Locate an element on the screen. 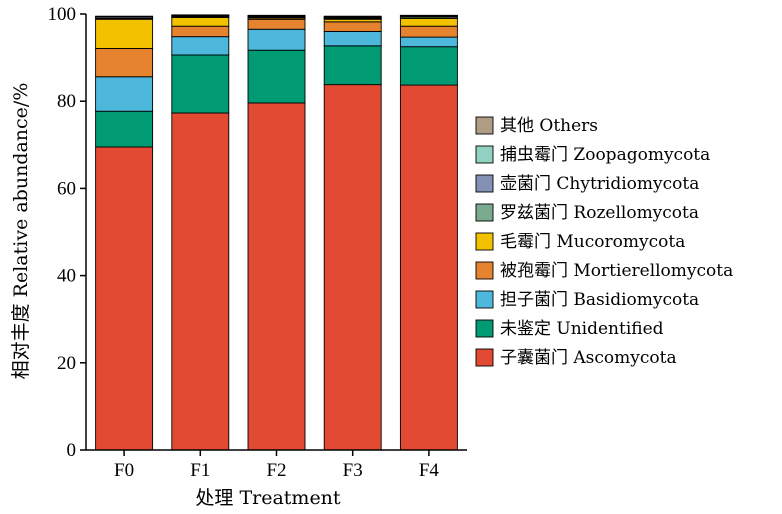 Image resolution: width=782 pixels, height=514 pixels. legend-label-6: 担子菌门 Basidiomycota is located at coordinates (599, 300).